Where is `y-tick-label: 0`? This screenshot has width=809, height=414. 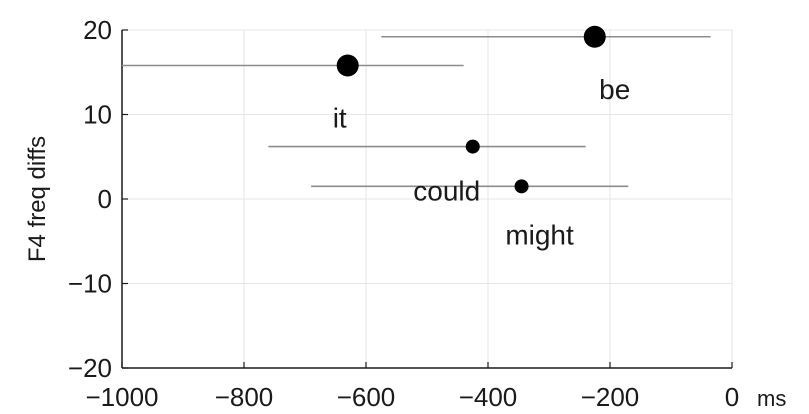
y-tick-label: 0 is located at coordinates (105, 199).